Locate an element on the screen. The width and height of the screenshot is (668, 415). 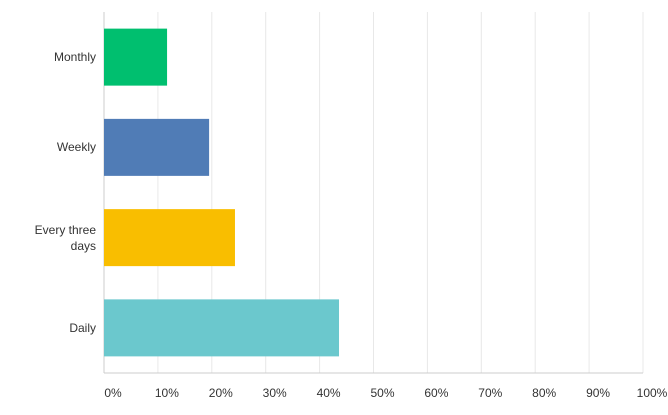
x-tick-label: 60% is located at coordinates (436, 393).